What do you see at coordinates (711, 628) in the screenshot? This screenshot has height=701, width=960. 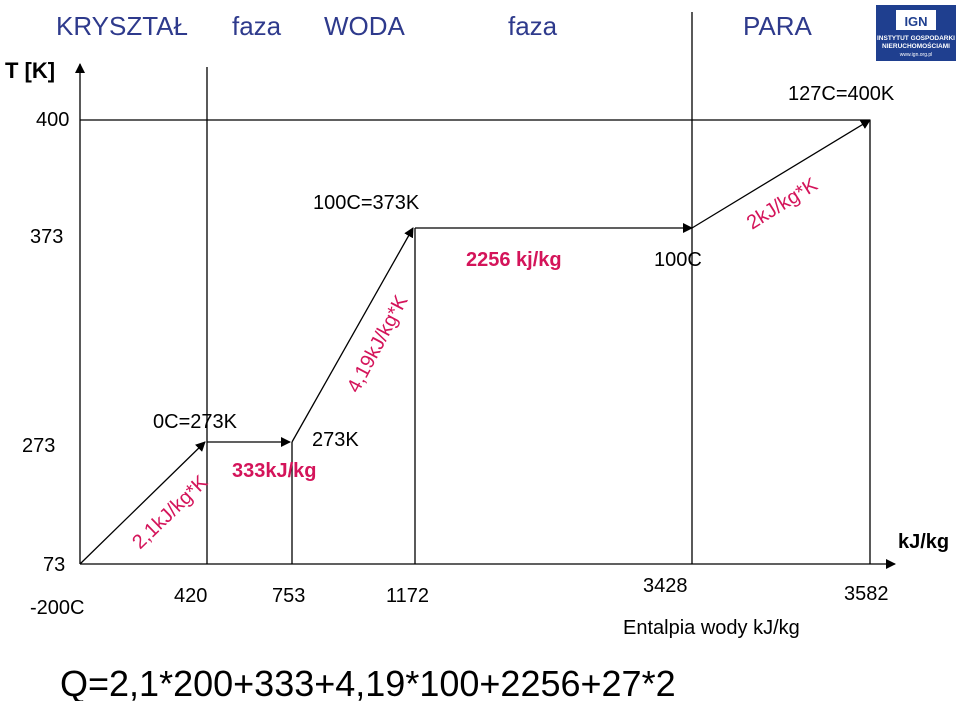 I see `x-axis-title: Entalpia wody kJ/kg` at bounding box center [711, 628].